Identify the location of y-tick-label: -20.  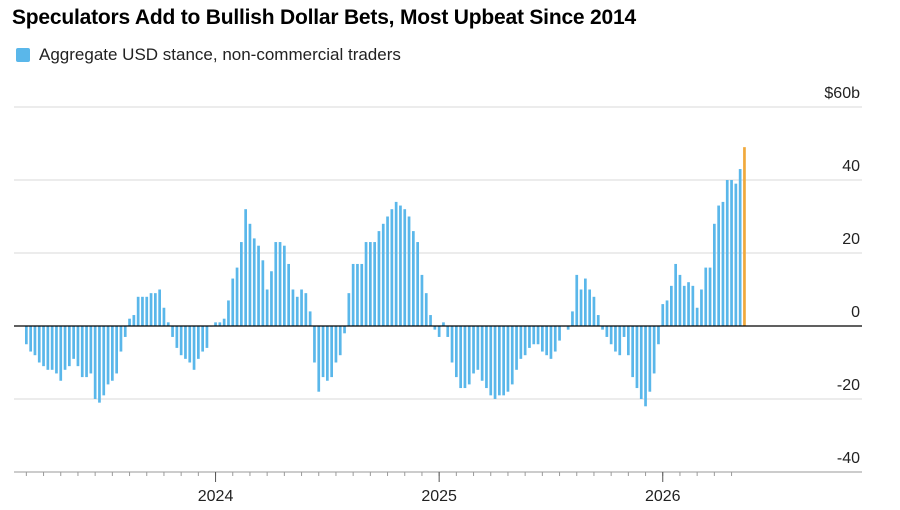
(848, 385).